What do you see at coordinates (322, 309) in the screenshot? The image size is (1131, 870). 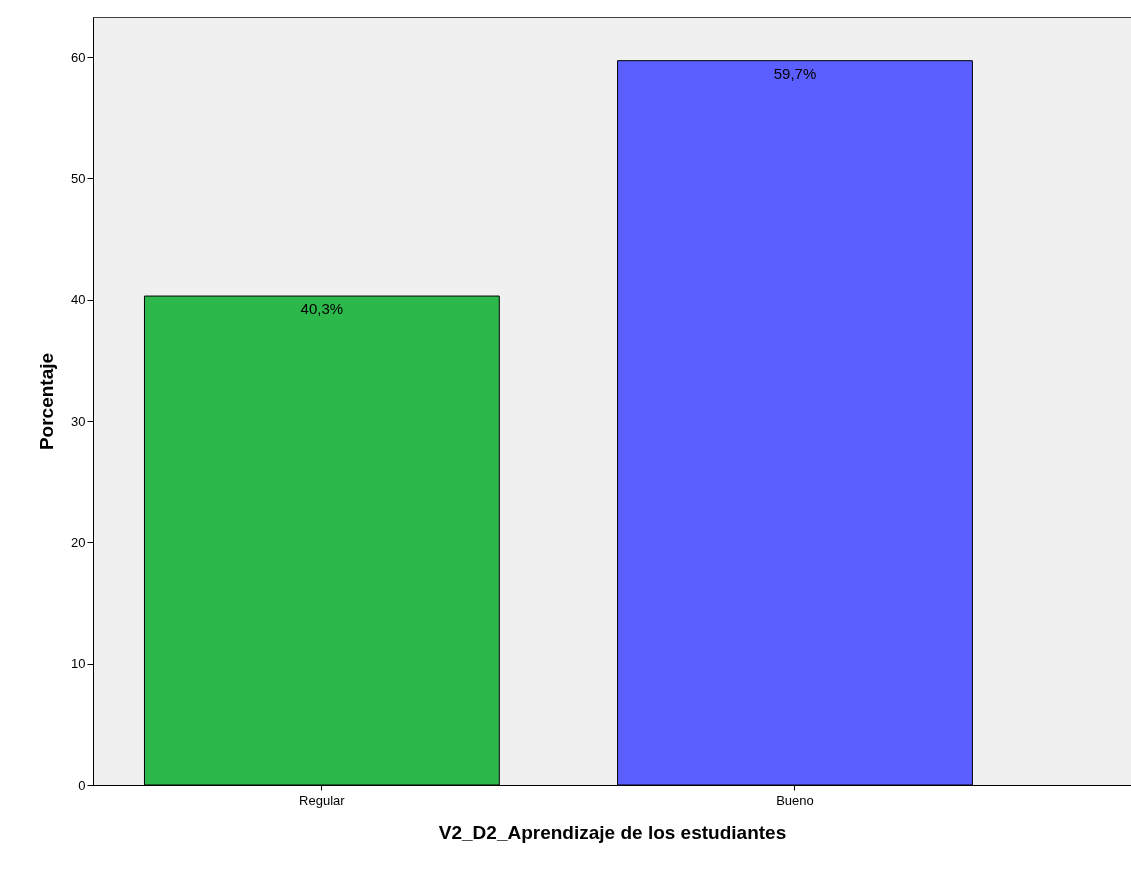 I see `data-label: 40,3%` at bounding box center [322, 309].